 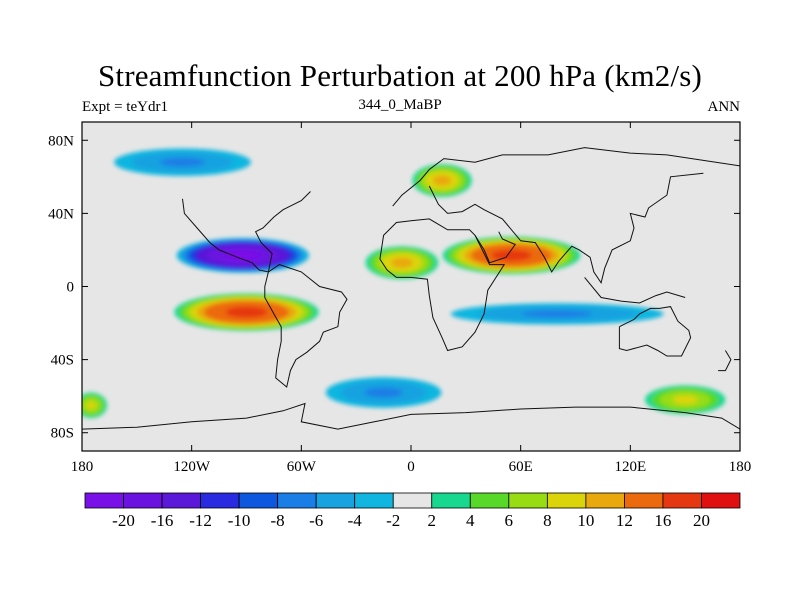 What do you see at coordinates (411, 467) in the screenshot?
I see `x-tick-label: 0` at bounding box center [411, 467].